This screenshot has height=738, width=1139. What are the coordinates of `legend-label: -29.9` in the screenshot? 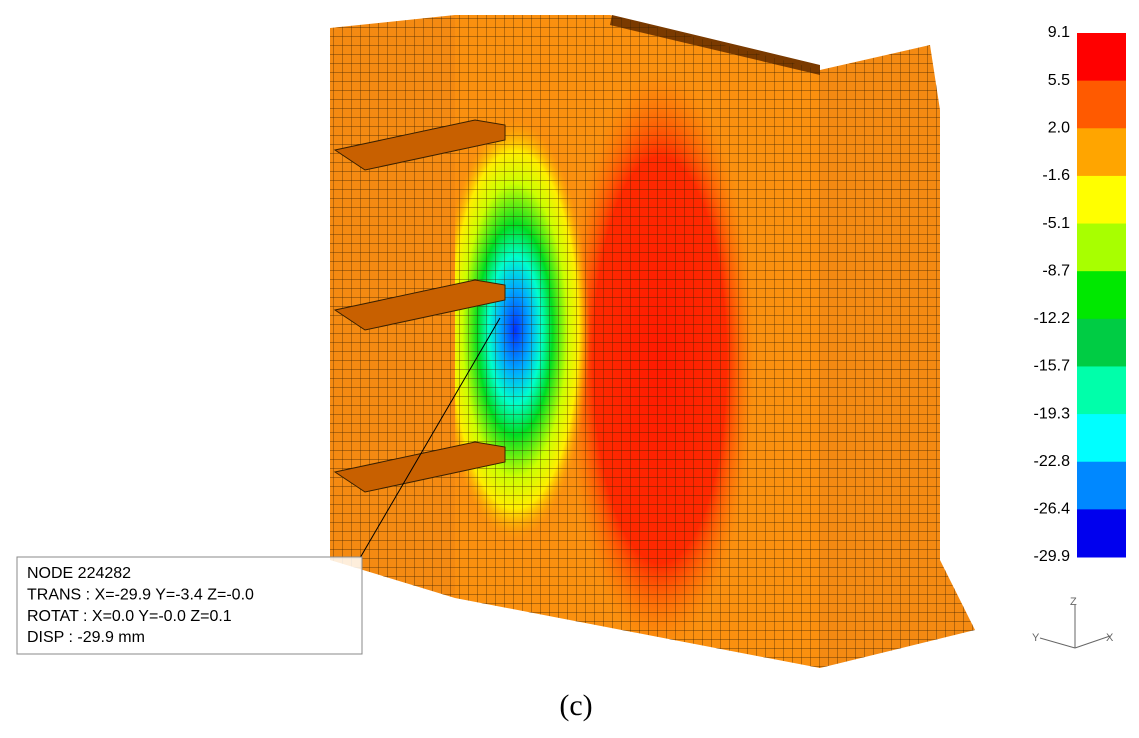 It's located at (1052, 556).